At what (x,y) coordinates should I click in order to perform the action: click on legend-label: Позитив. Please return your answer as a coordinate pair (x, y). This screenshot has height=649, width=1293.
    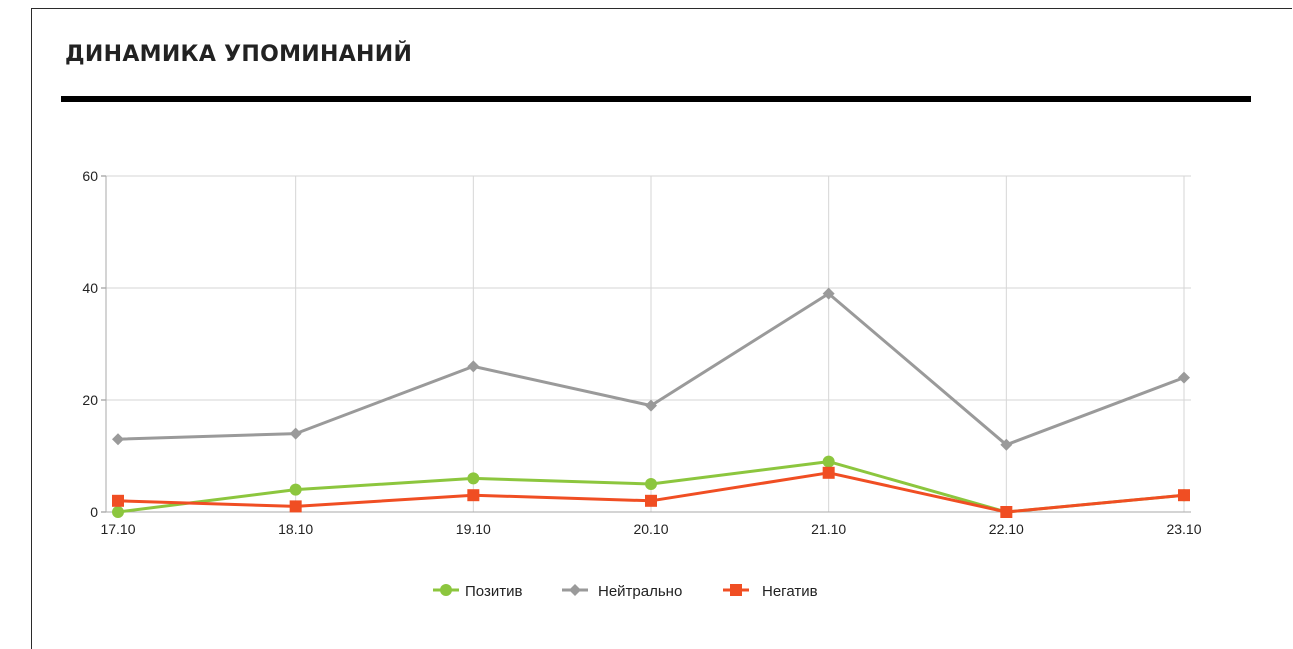
    Looking at the image, I should click on (493, 591).